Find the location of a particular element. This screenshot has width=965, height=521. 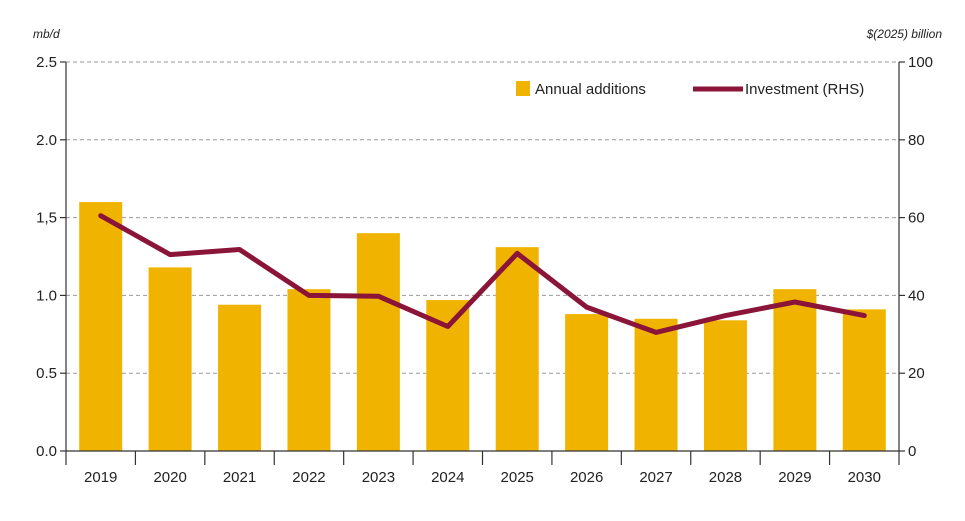

bar-annual-additions-2025 is located at coordinates (517, 349).